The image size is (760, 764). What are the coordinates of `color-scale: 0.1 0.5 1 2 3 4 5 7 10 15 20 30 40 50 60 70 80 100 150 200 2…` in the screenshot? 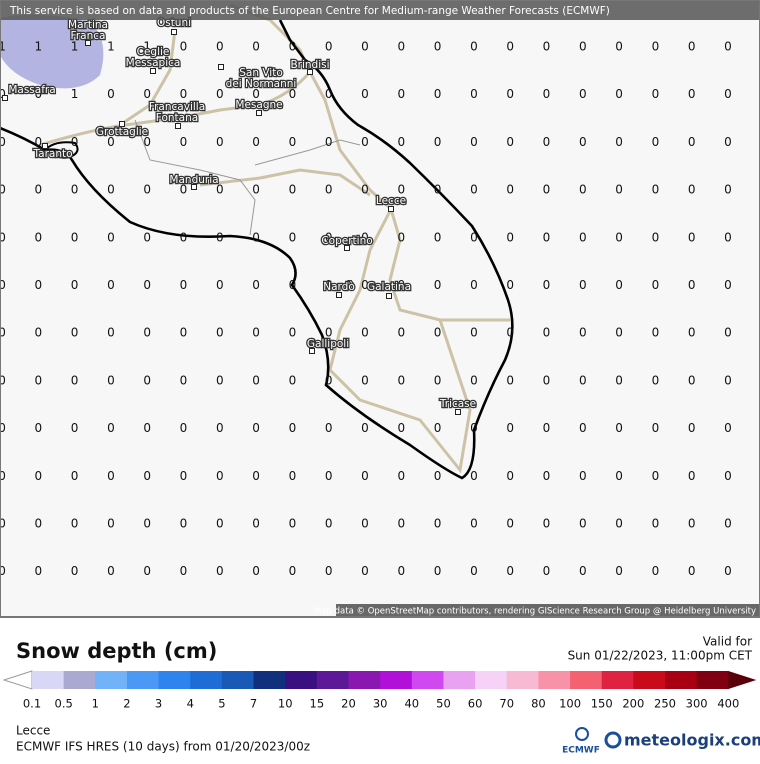 It's located at (379, 690).